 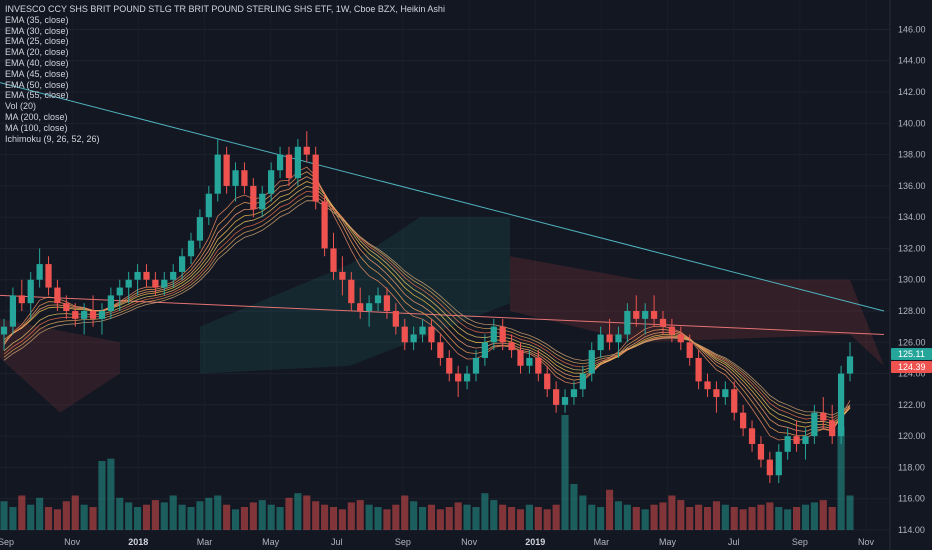 What do you see at coordinates (355, 295) in the screenshot?
I see `cloud-bullish` at bounding box center [355, 295].